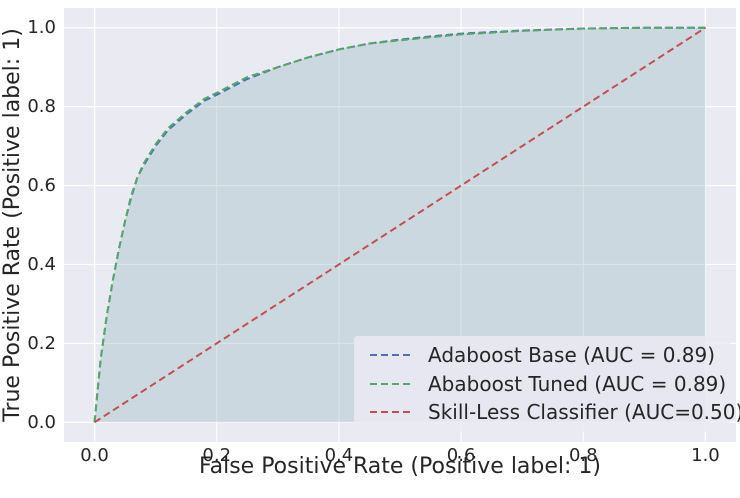 Image resolution: width=740 pixels, height=498 pixels. I want to click on y-tick-label: 1.0, so click(41, 27).